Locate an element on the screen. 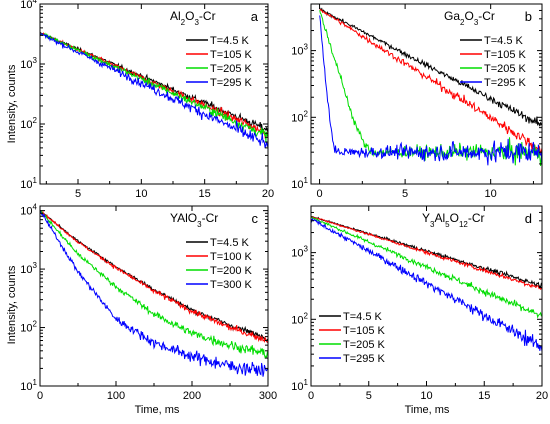  panel-letter: d is located at coordinates (528, 218).